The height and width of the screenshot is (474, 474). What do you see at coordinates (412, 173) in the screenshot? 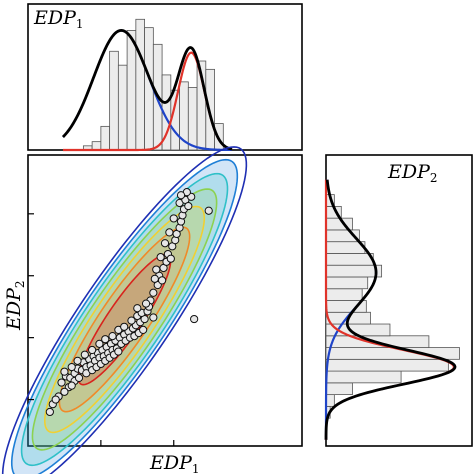
I see `right-panel-label: EDP2` at bounding box center [412, 173].